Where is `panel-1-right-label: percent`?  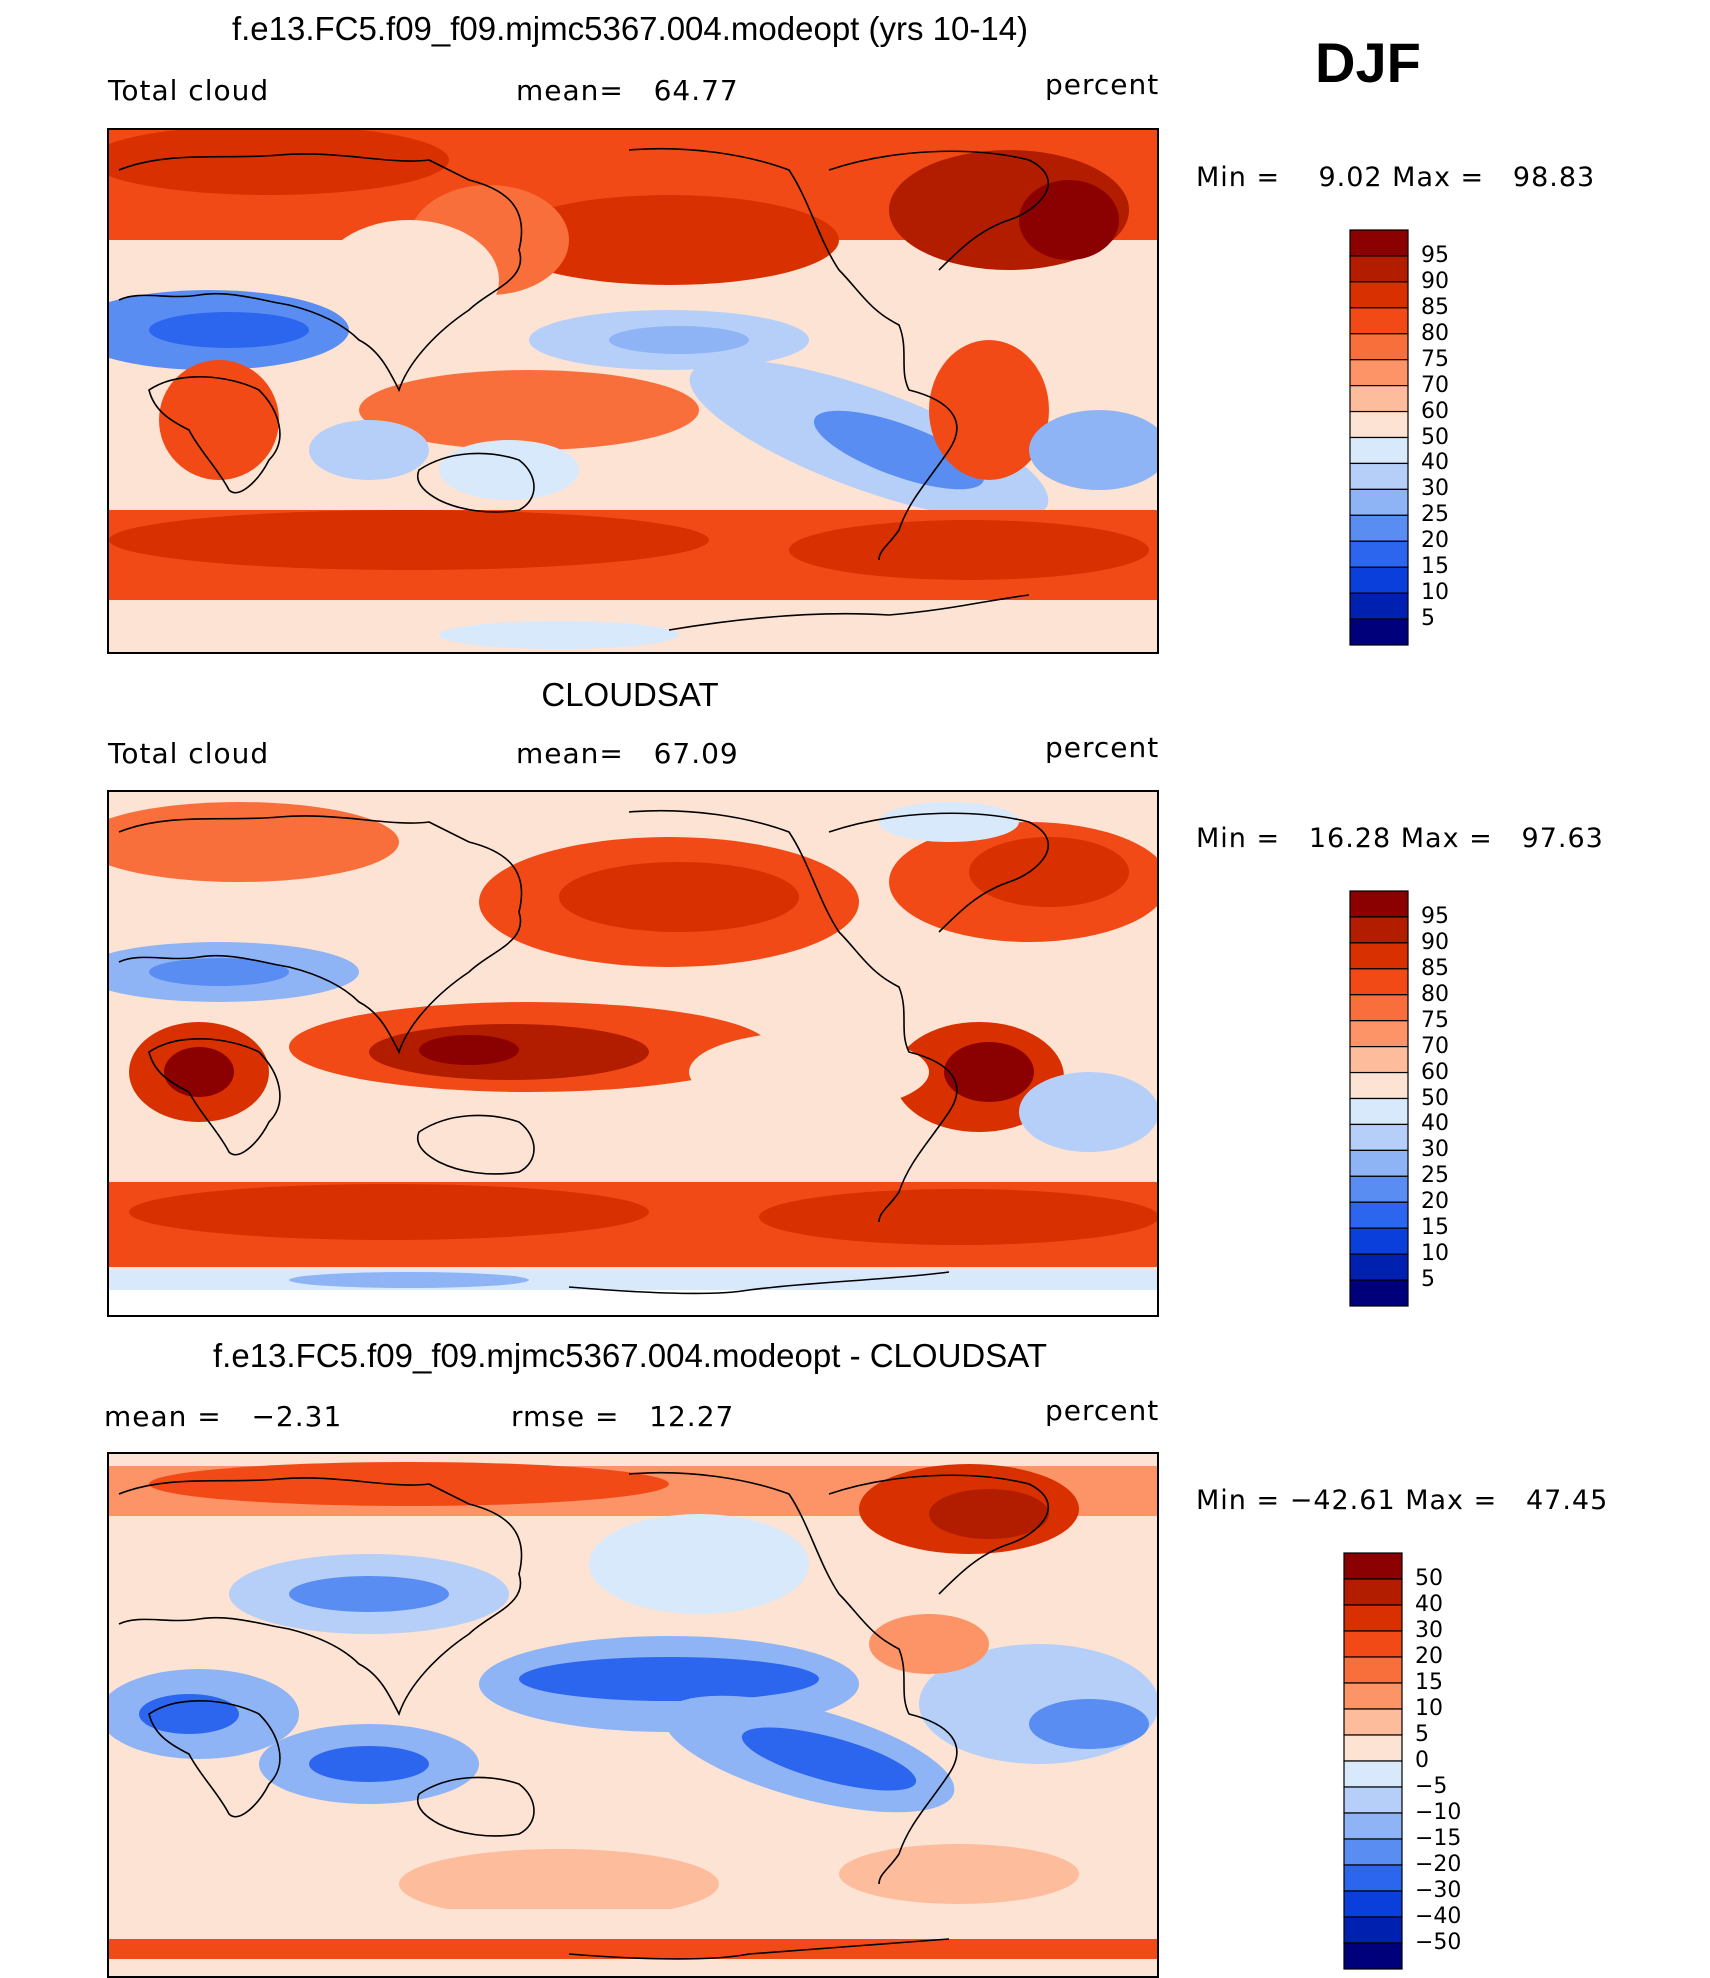 panel-1-right-label: percent is located at coordinates (1102, 84).